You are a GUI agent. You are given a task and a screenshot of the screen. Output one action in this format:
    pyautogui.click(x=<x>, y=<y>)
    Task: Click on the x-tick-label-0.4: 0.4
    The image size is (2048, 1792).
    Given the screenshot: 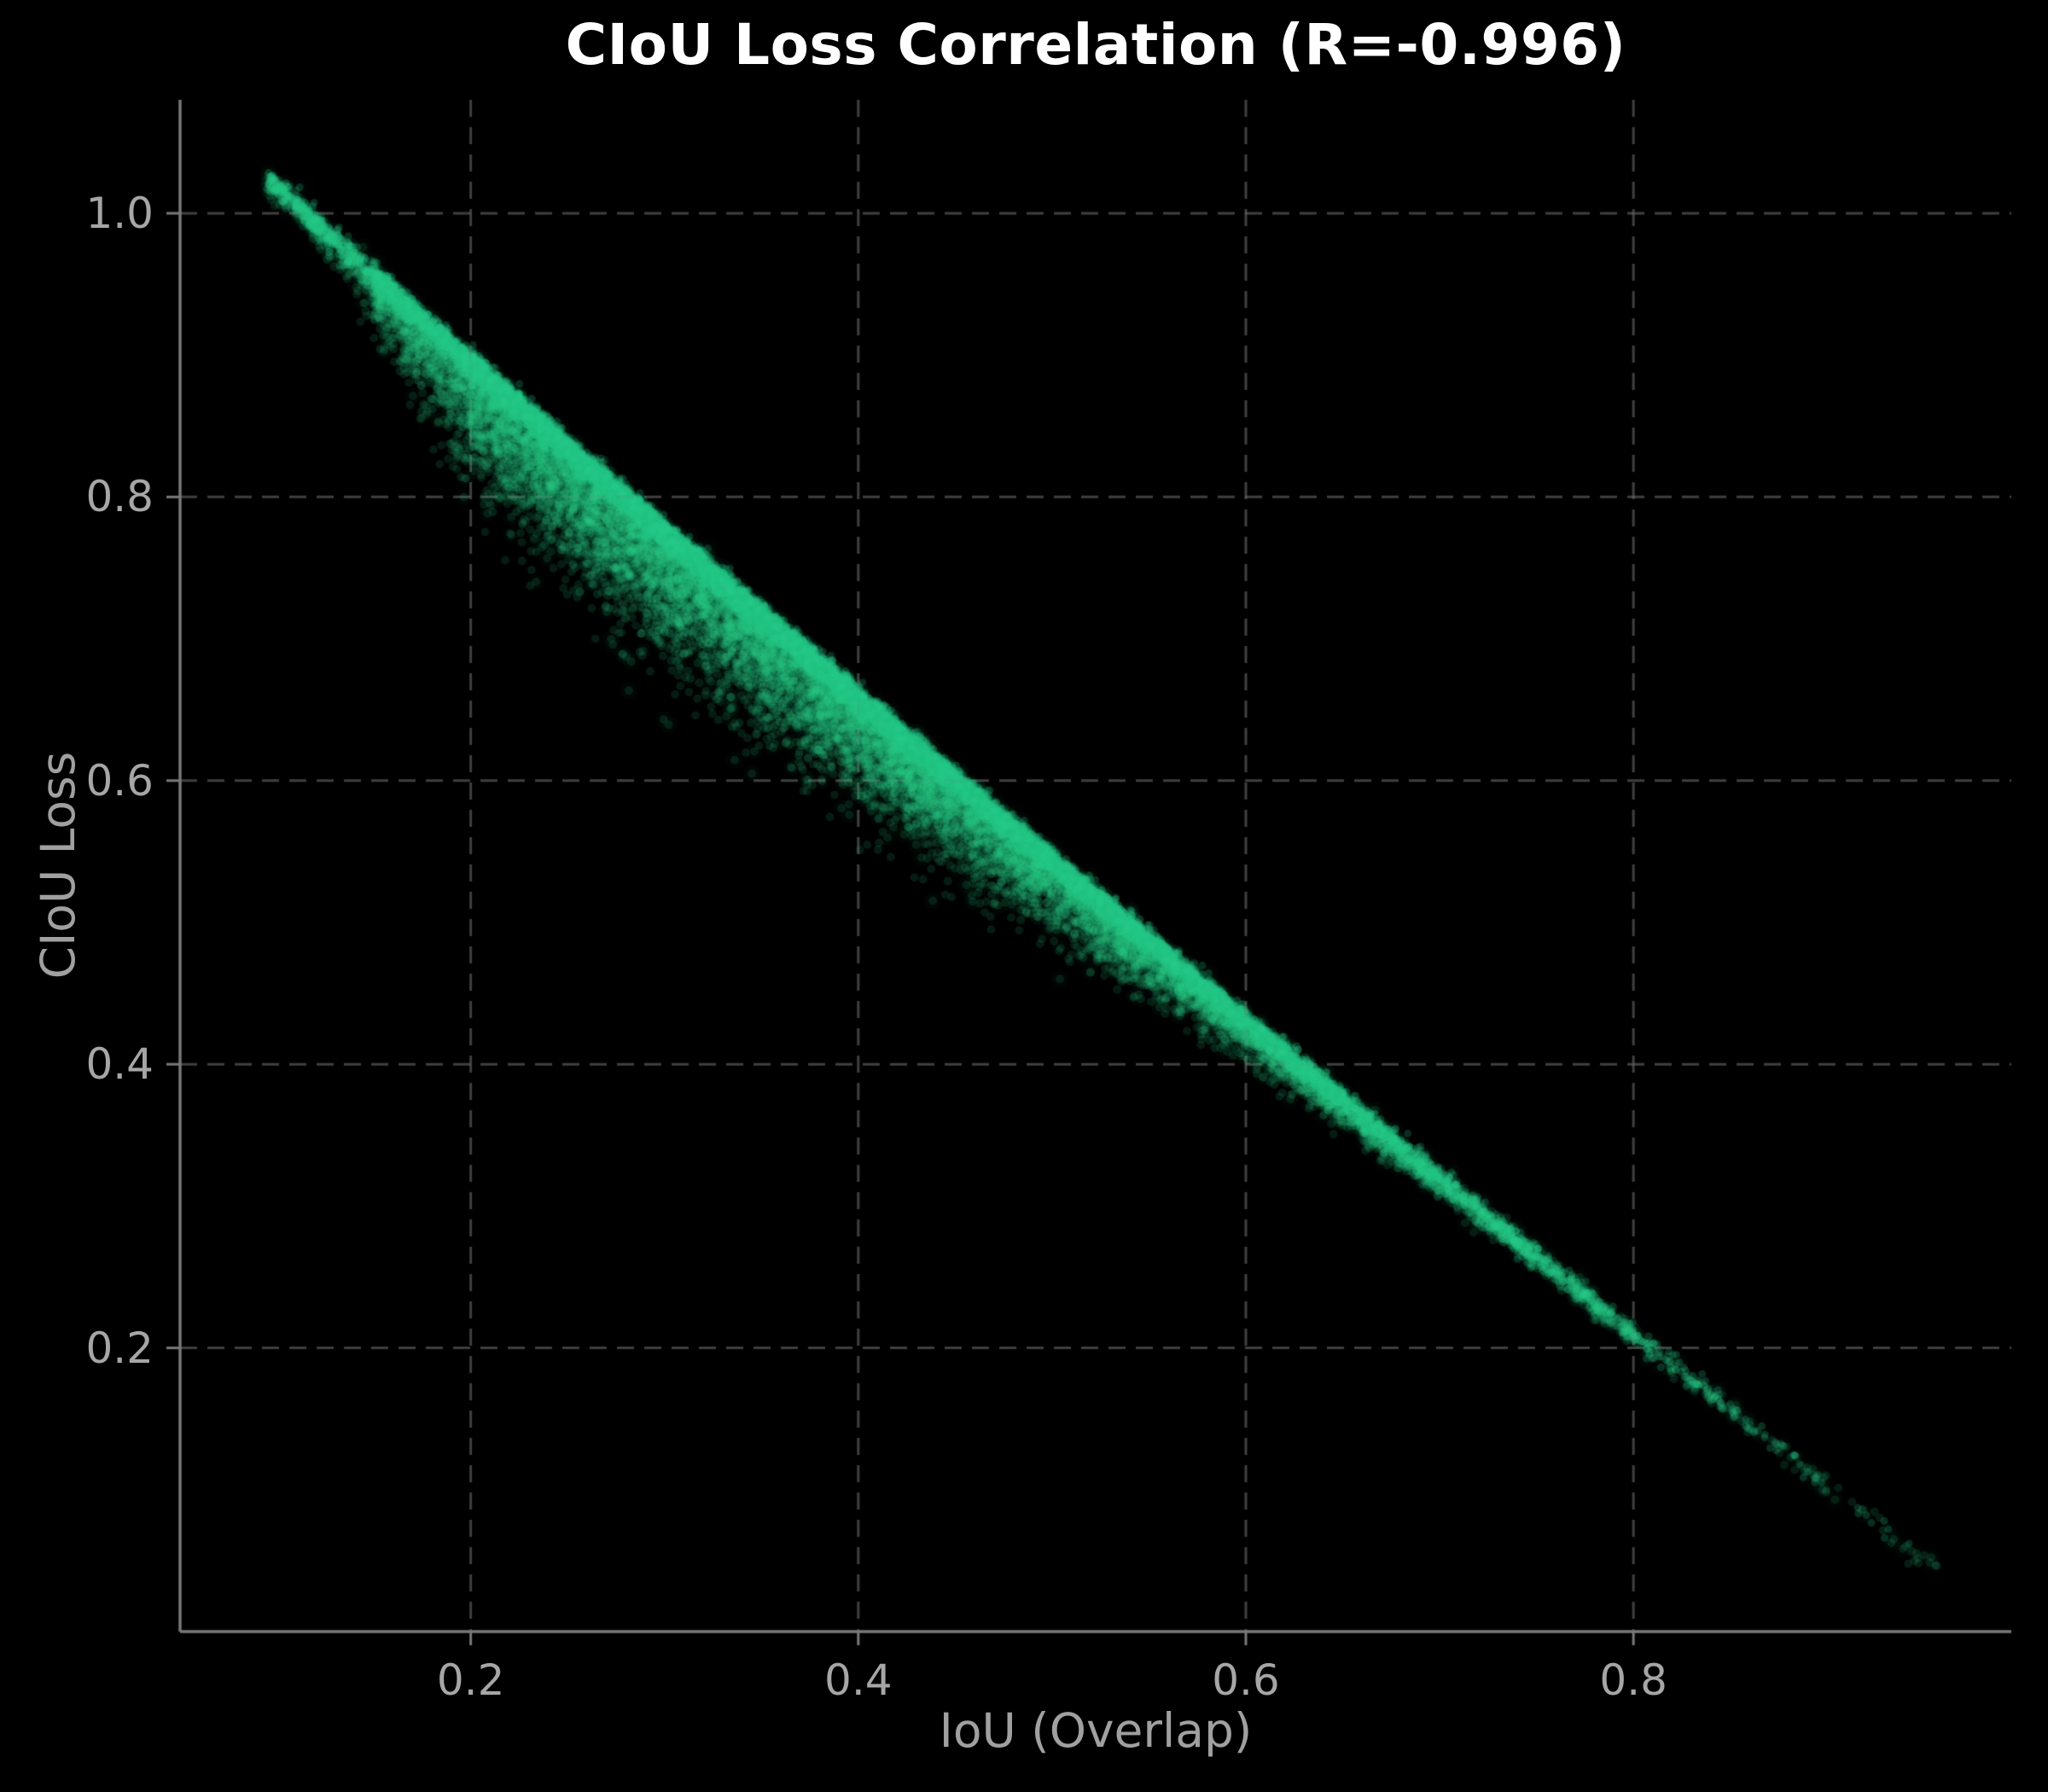 What is the action you would take?
    pyautogui.click(x=858, y=1680)
    